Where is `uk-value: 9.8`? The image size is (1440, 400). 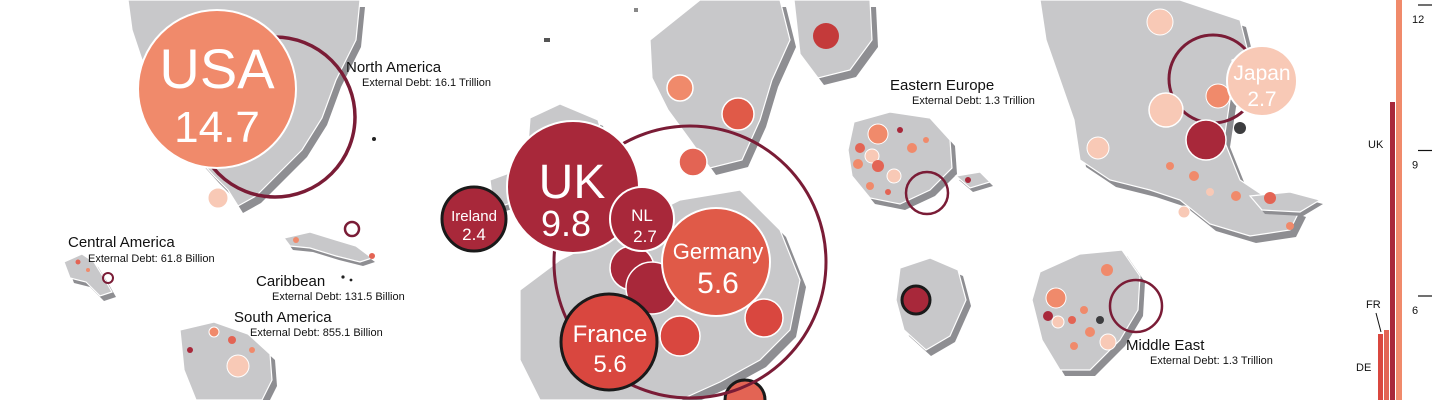 uk-value: 9.8 is located at coordinates (566, 223).